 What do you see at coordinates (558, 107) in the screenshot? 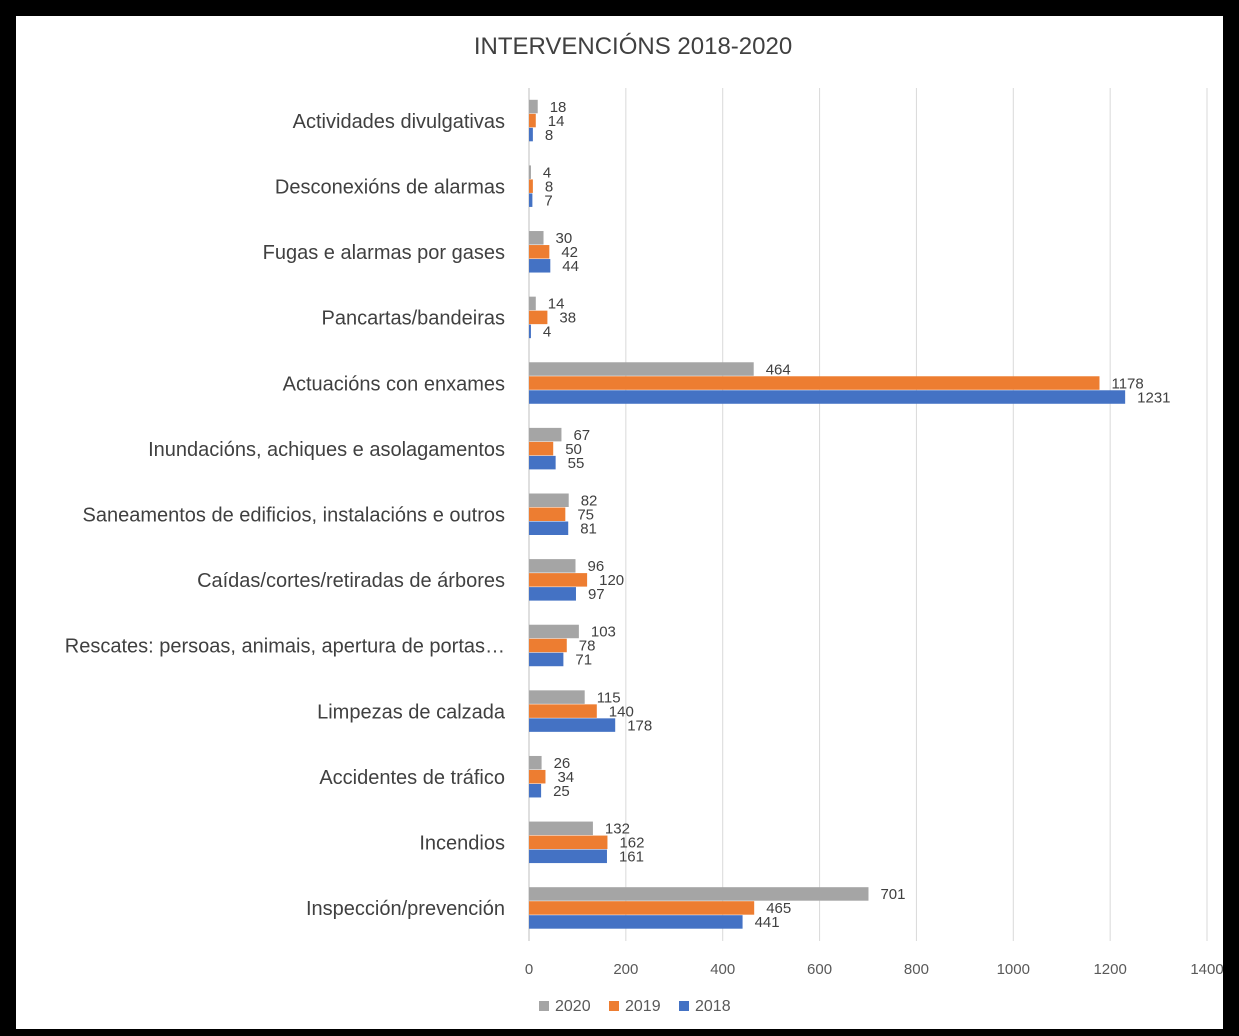
I see `data-label: 18` at bounding box center [558, 107].